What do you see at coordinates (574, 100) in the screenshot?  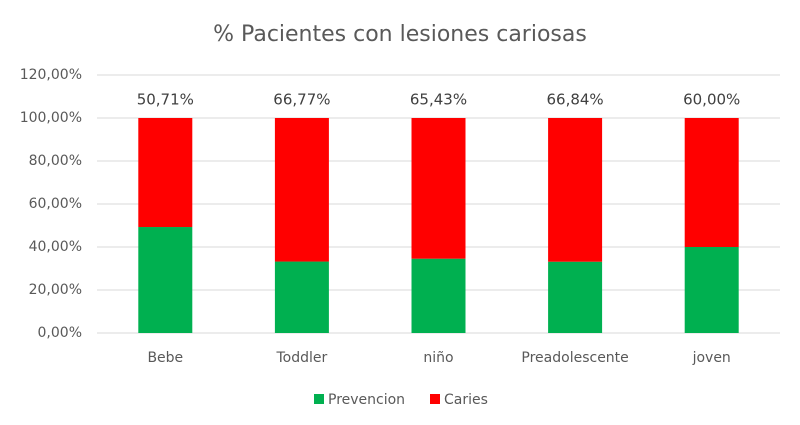 I see `data-label: 66,84%` at bounding box center [574, 100].